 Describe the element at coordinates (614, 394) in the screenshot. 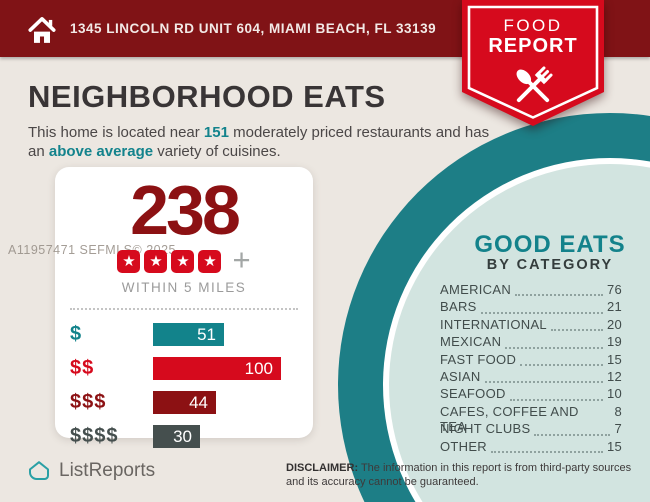

I see `category-count: 10` at that location.